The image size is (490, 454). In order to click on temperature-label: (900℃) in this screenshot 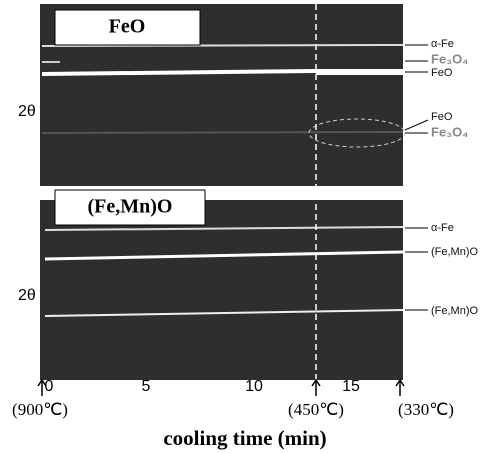, I will do `click(40, 409)`.